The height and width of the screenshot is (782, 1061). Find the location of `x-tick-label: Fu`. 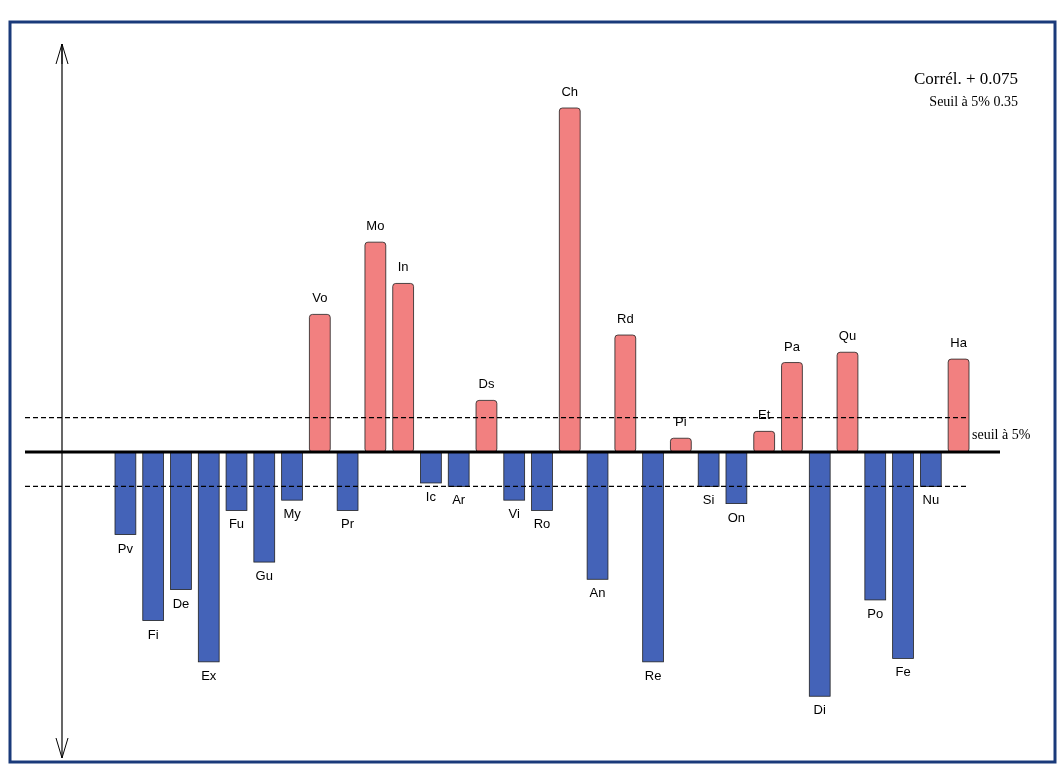

x-tick-label: Fu is located at coordinates (236, 524).